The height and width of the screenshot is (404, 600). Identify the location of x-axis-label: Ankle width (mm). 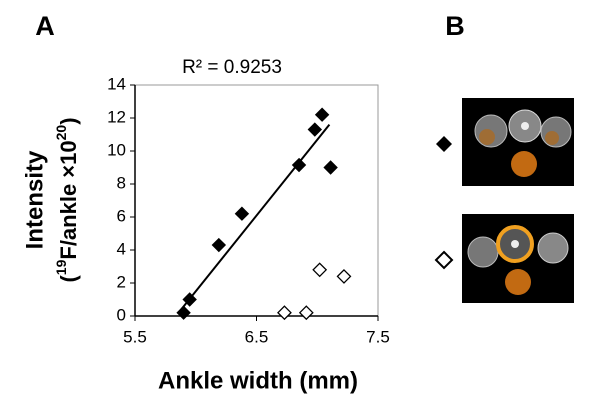
(258, 380).